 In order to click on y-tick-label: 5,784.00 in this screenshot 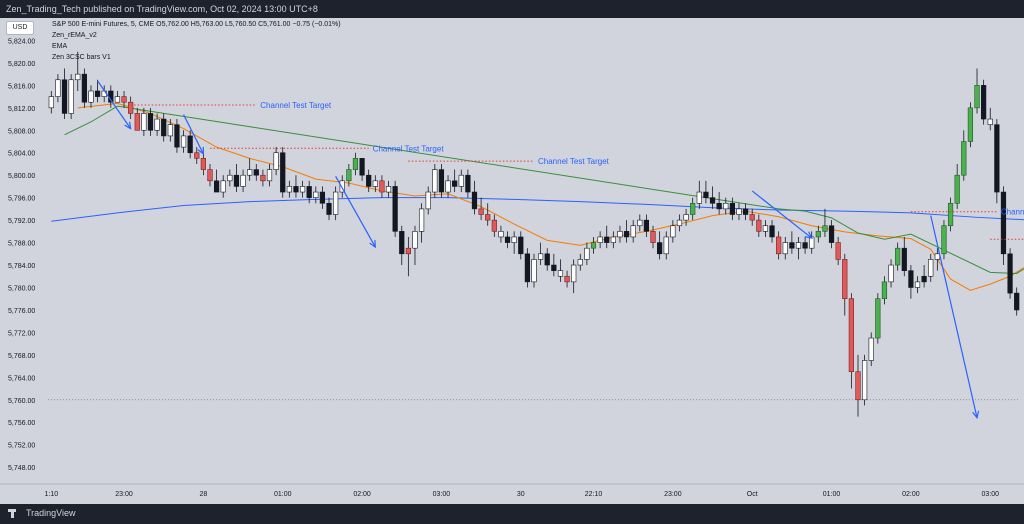, I will do `click(21, 266)`.